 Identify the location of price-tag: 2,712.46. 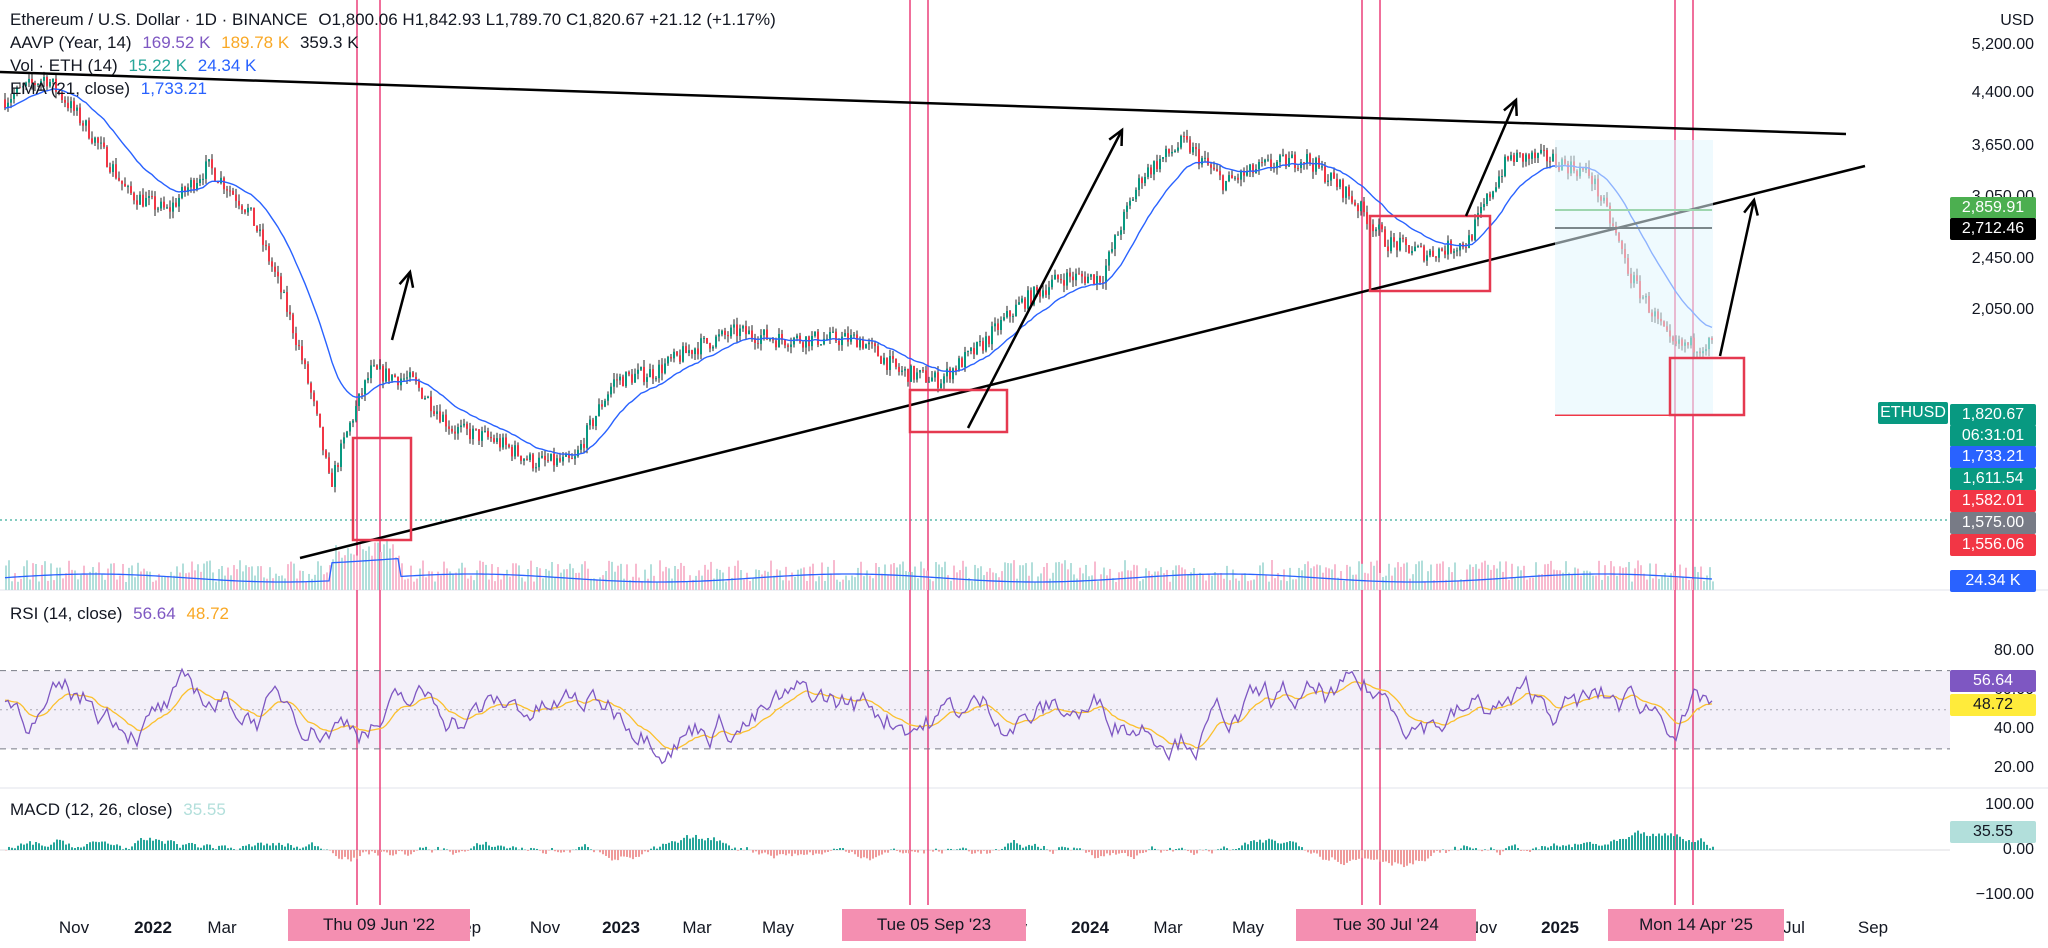
(1993, 229).